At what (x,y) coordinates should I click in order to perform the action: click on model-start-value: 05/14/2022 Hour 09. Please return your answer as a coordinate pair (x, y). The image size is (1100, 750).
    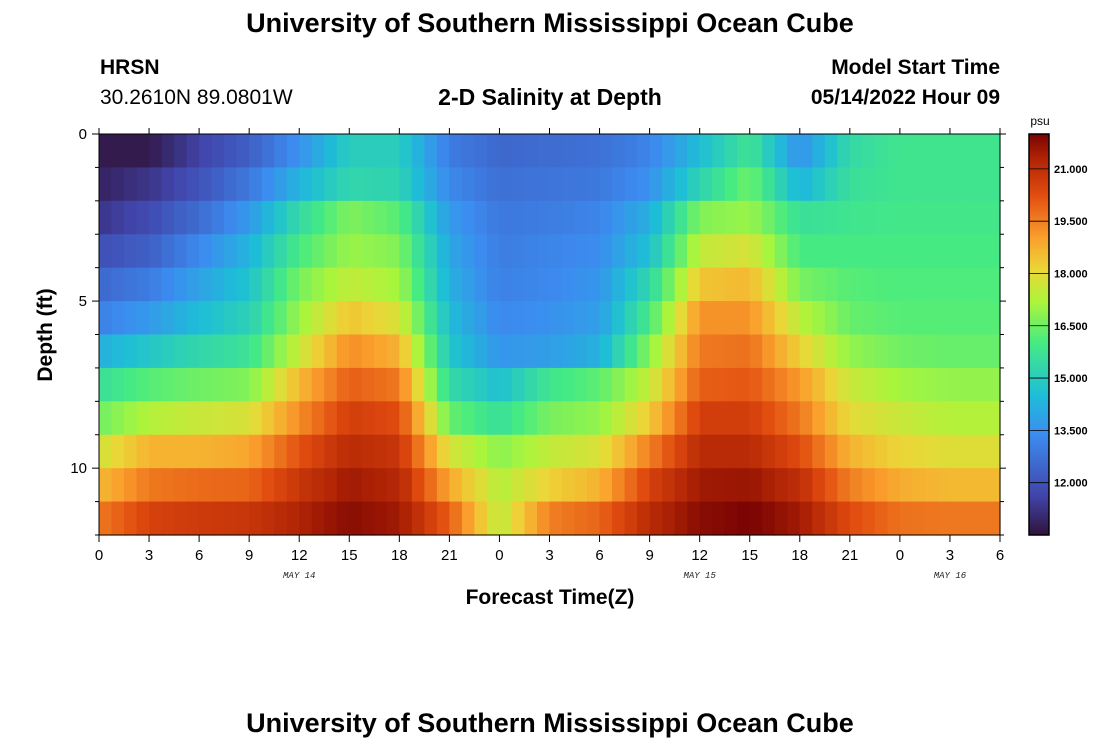
    Looking at the image, I should click on (905, 97).